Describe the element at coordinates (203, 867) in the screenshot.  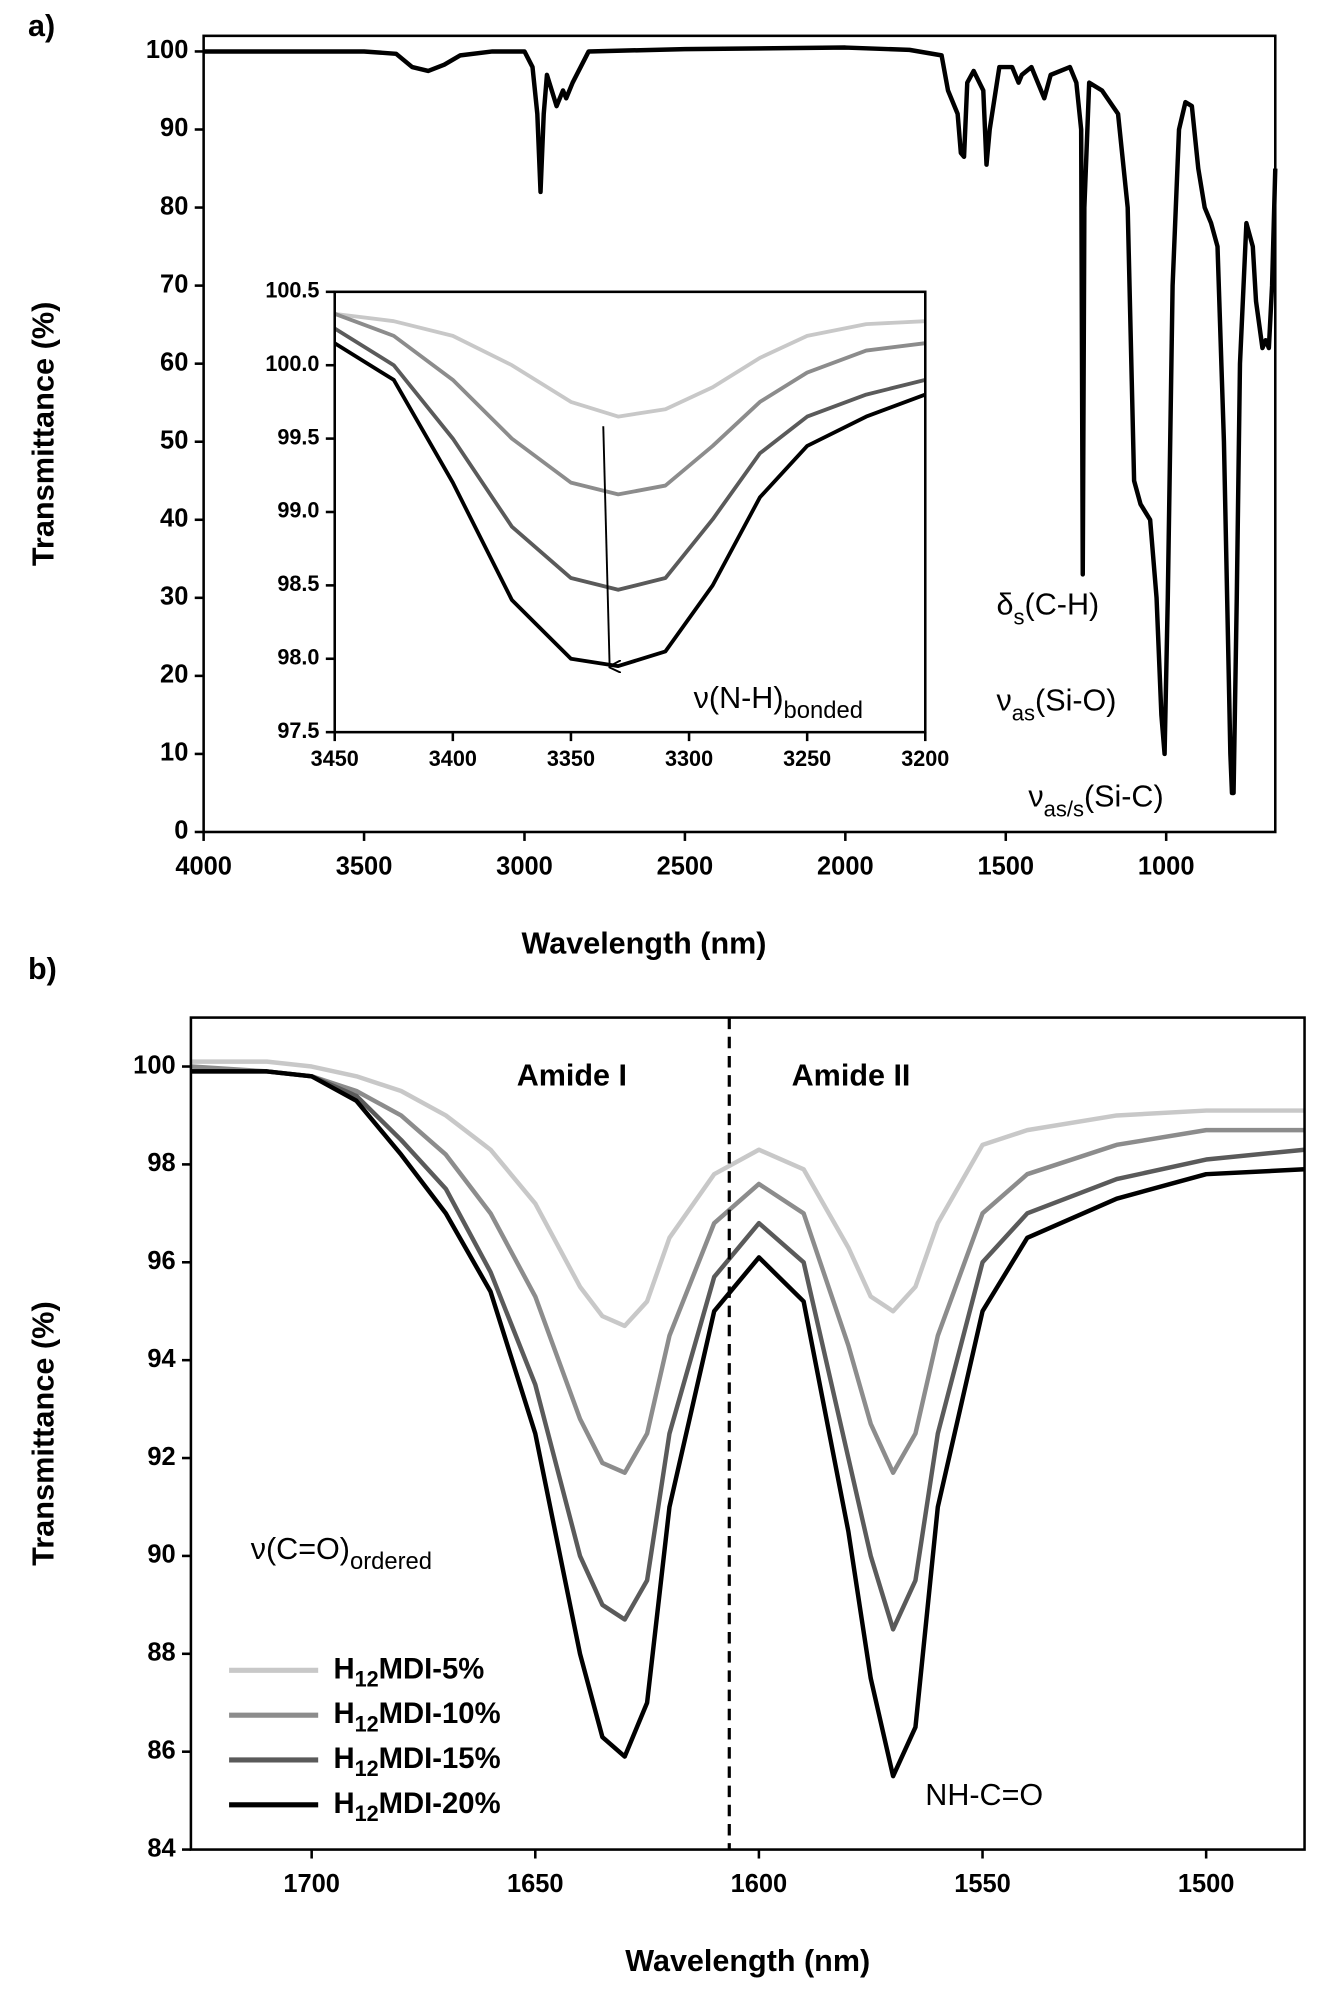
I see `x-tick-label: 4000` at that location.